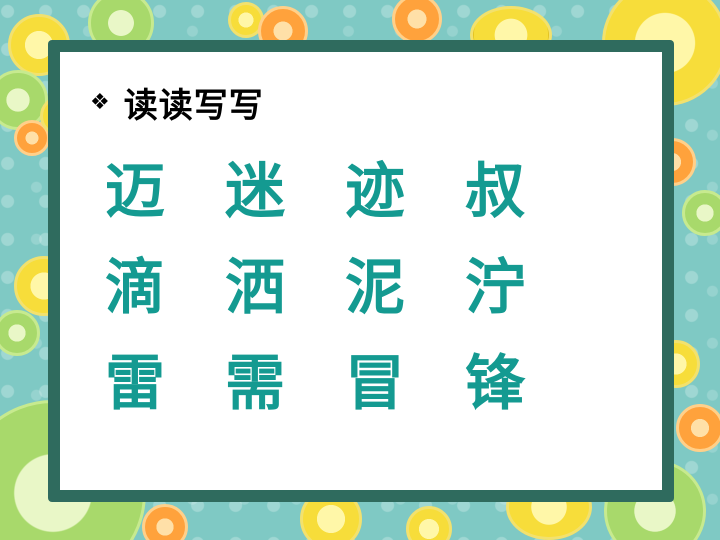  Describe the element at coordinates (375, 384) in the screenshot. I see `character: 冒` at that location.